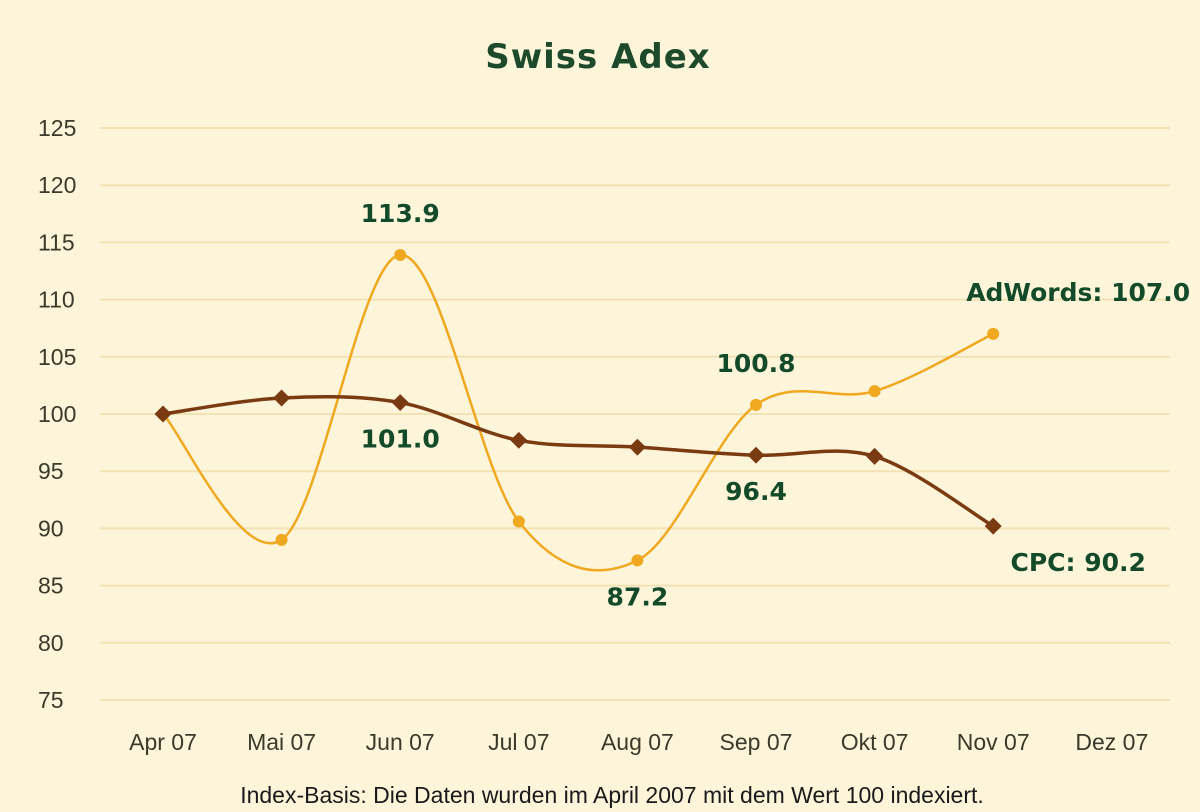 Image resolution: width=1200 pixels, height=812 pixels. What do you see at coordinates (598, 57) in the screenshot?
I see `chart-title: Swiss Adex` at bounding box center [598, 57].